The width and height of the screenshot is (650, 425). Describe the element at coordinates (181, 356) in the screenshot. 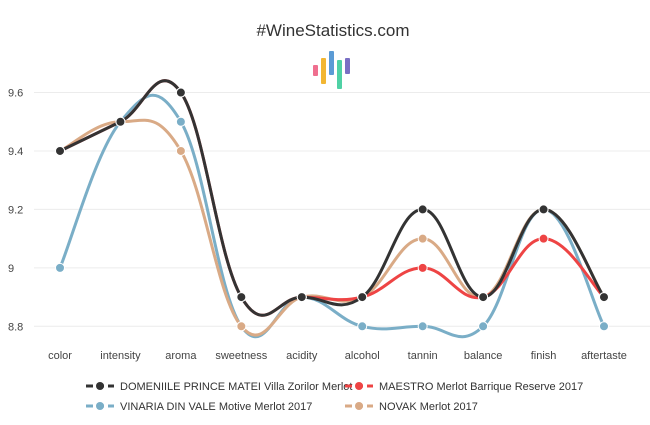

I see `x-tick-label: aroma` at that location.